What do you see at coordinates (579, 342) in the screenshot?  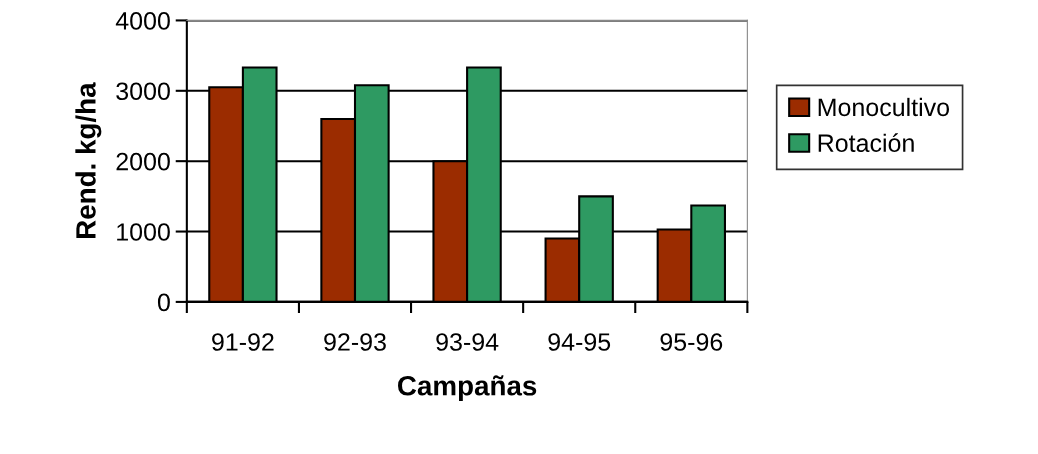 I see `x-tick-label: 94-95` at bounding box center [579, 342].